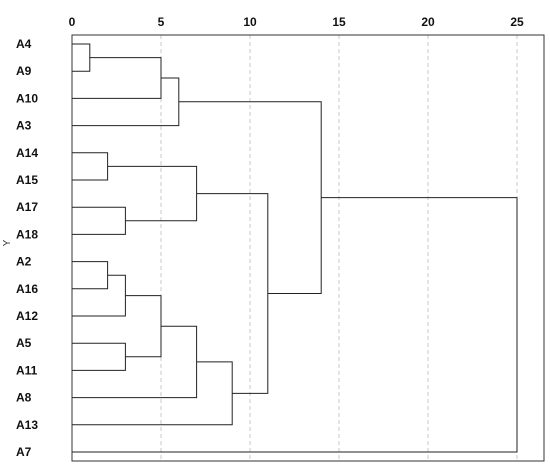 This screenshot has width=550, height=466. Describe the element at coordinates (27, 316) in the screenshot. I see `leaf-label: A12` at that location.